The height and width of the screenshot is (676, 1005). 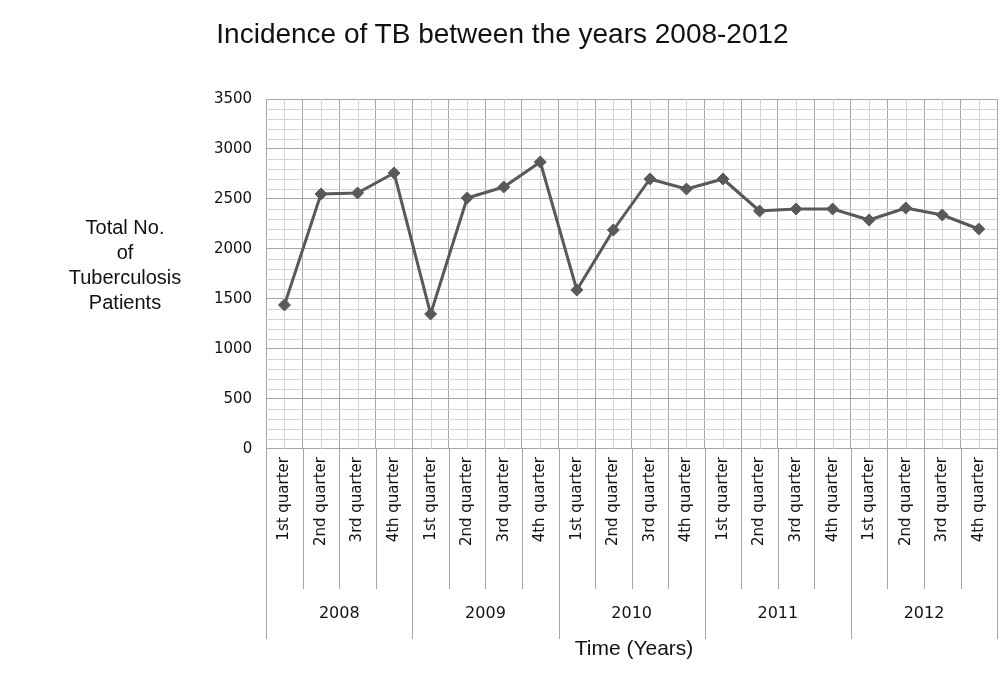 What do you see at coordinates (233, 347) in the screenshot?
I see `y-tick-label: 1000` at bounding box center [233, 347].